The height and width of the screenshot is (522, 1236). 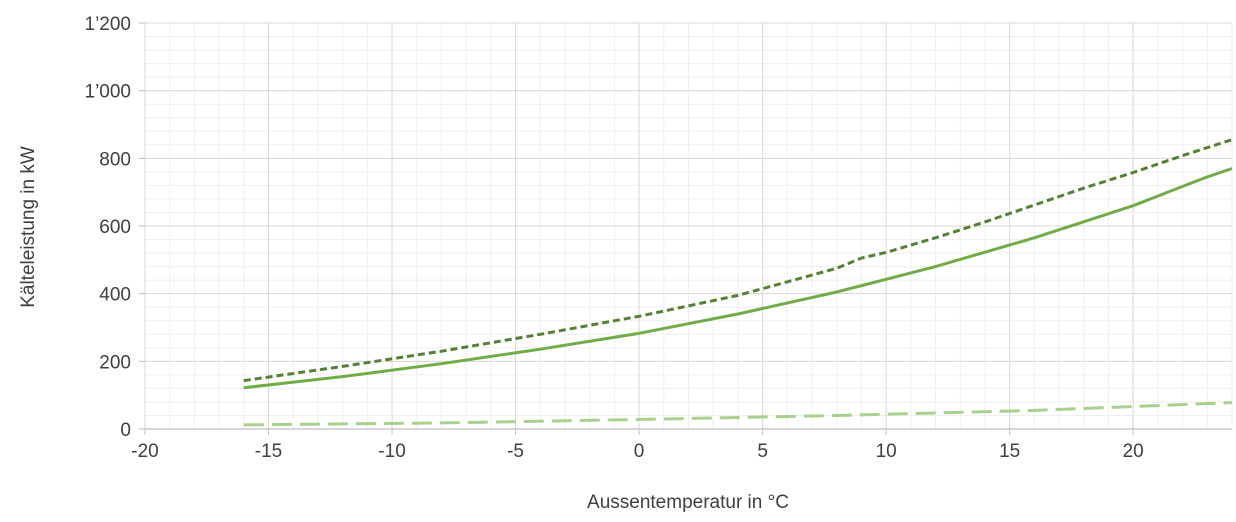 What do you see at coordinates (144, 451) in the screenshot?
I see `x-tick-label: -20` at bounding box center [144, 451].